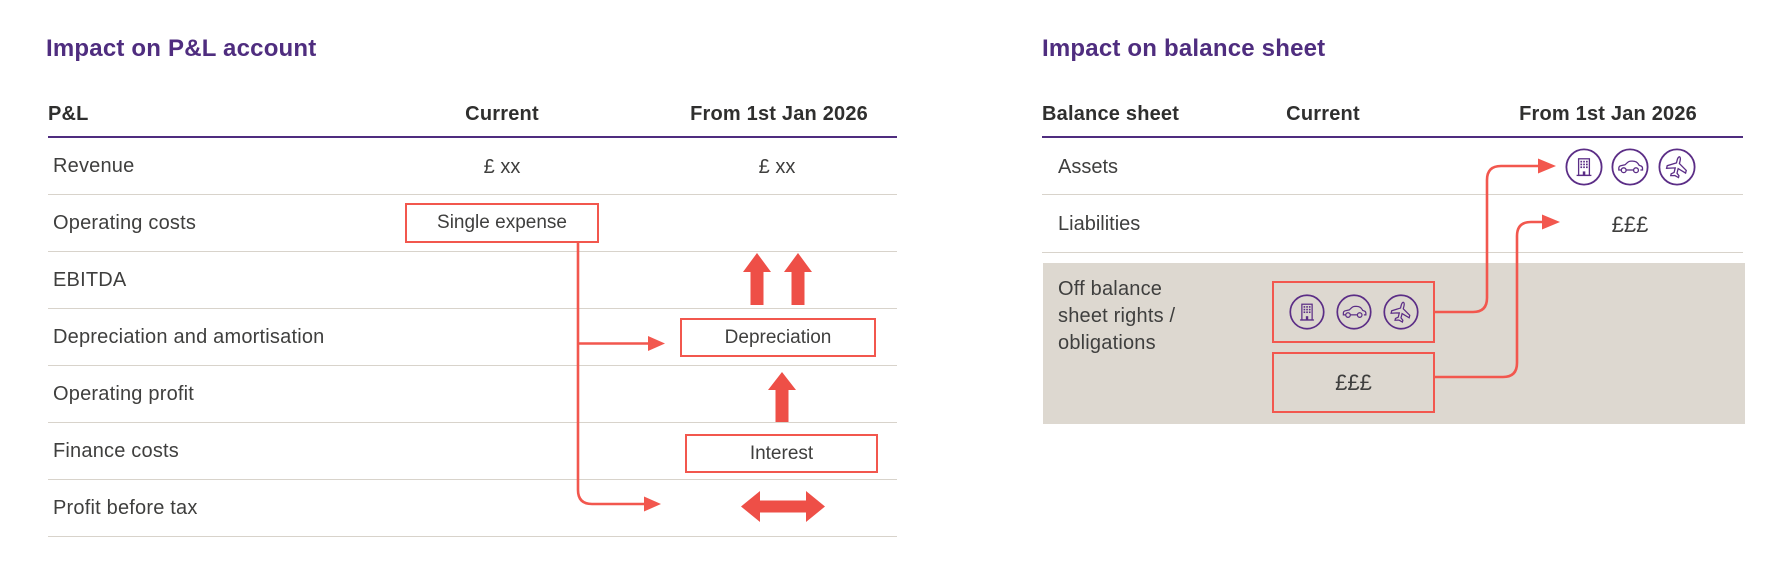 The height and width of the screenshot is (583, 1786). What do you see at coordinates (1117, 316) in the screenshot?
I see `off-balance-label: Off balance sheet rights / obligations` at bounding box center [1117, 316].